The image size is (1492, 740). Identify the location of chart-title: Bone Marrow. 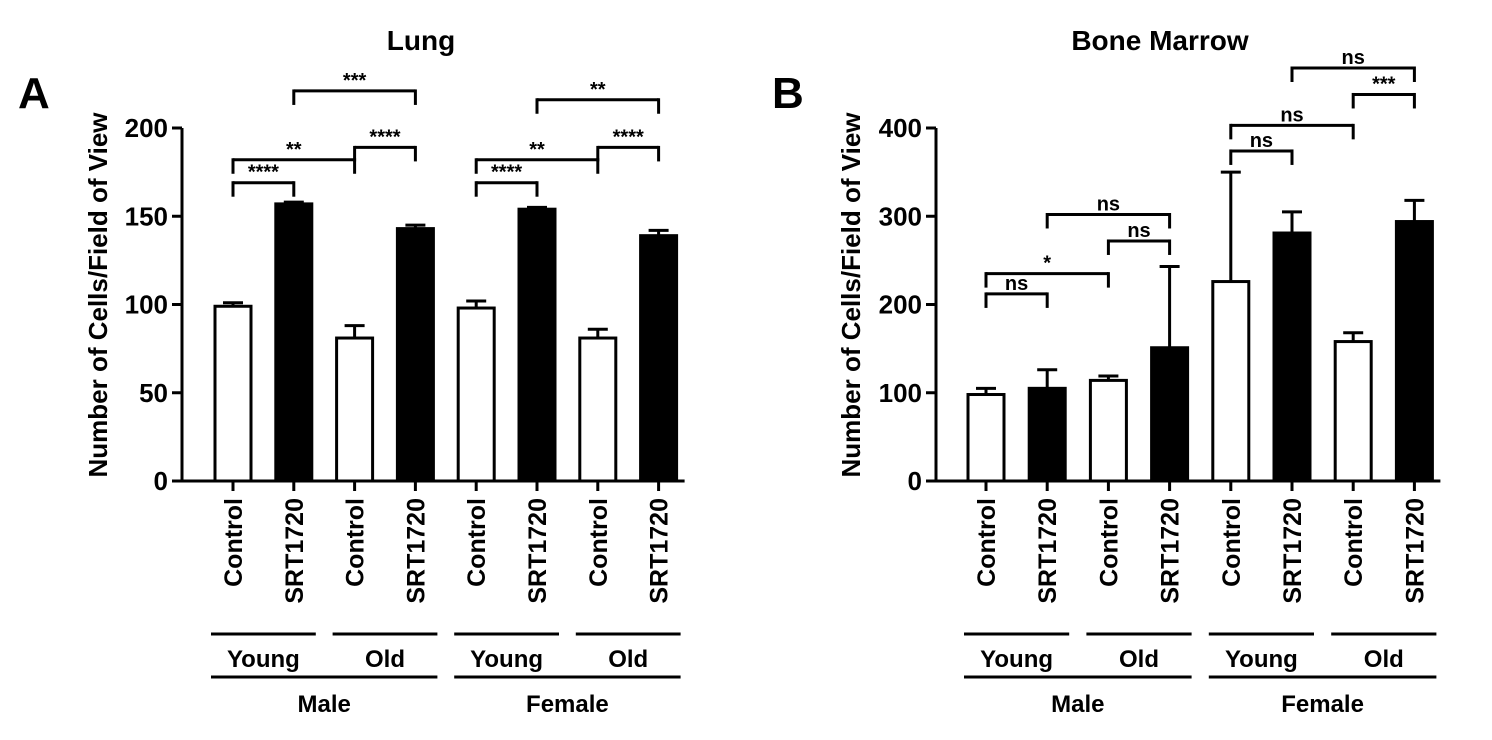
(1160, 40).